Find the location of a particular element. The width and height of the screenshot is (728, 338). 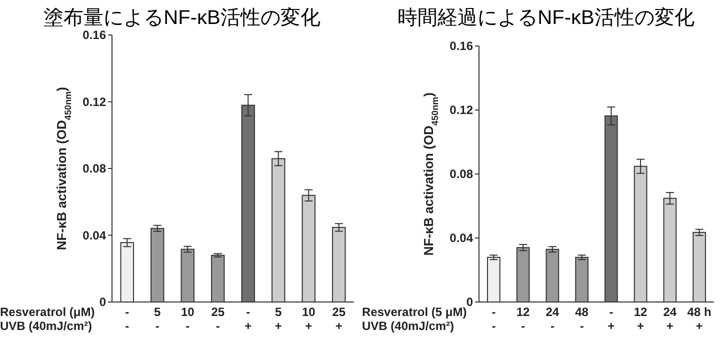

x-tick-label: 5 + is located at coordinates (278, 319).